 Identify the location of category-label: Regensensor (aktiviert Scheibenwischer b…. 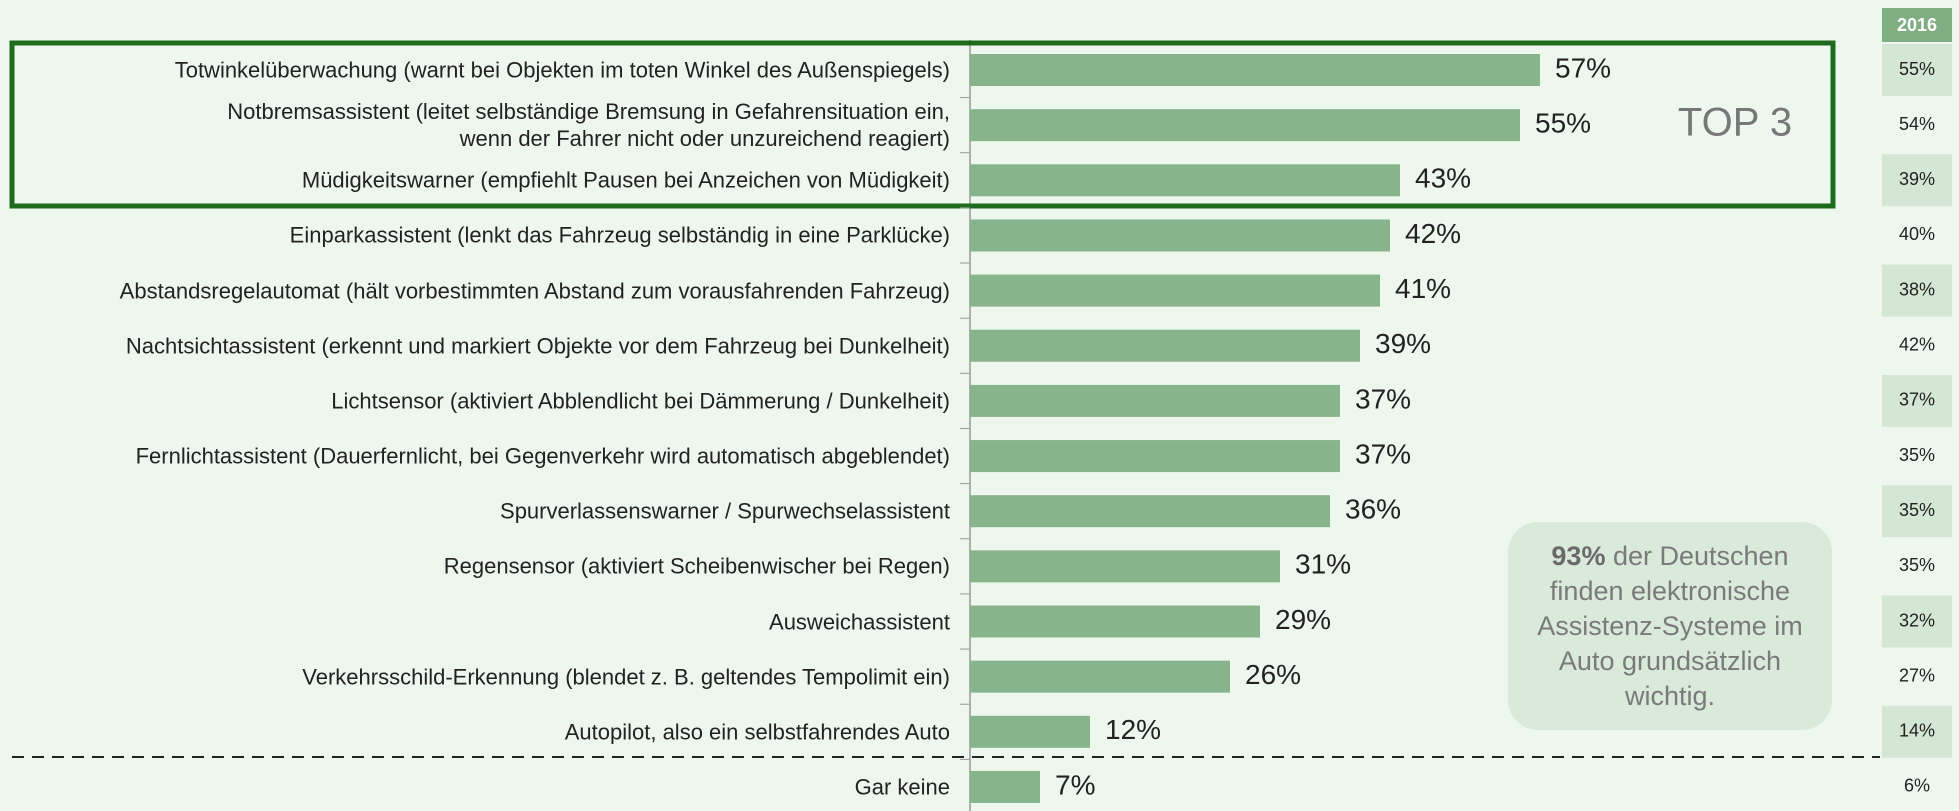
(696, 566).